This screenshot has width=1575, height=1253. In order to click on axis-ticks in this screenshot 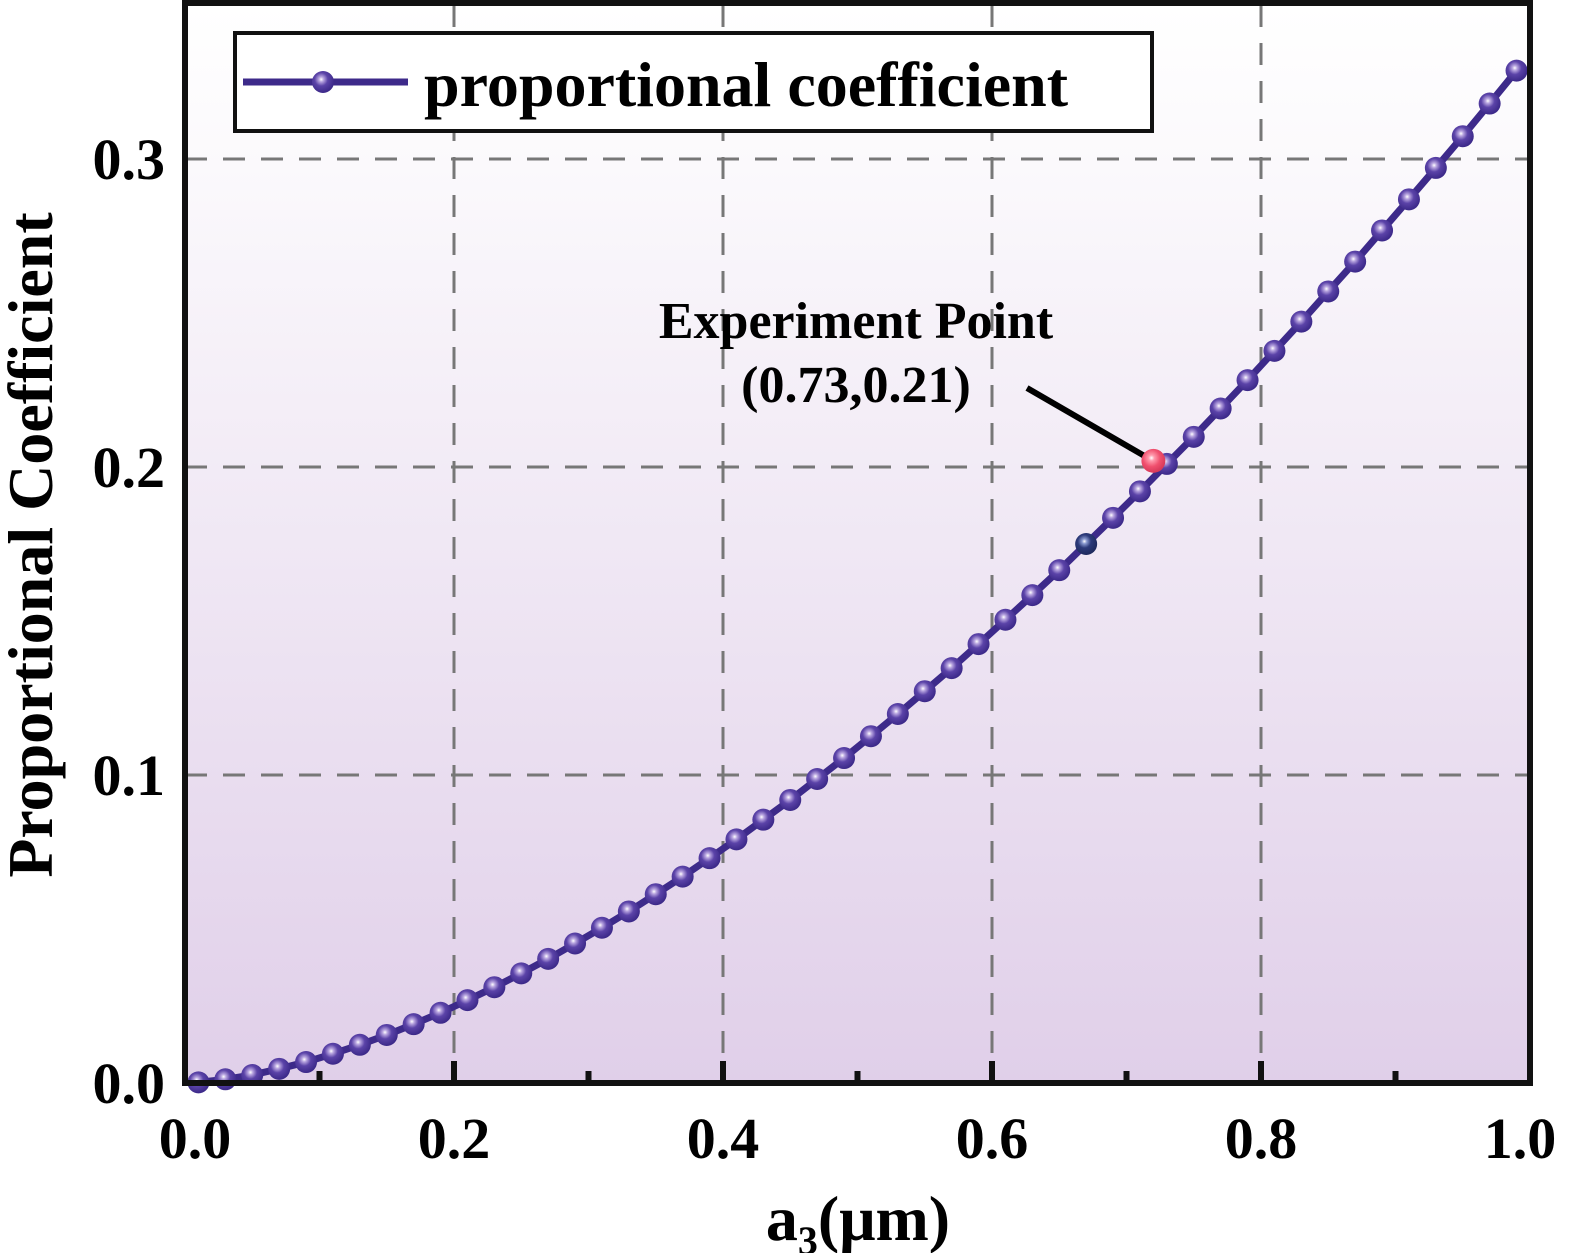, I will do `click(857, 1072)`.